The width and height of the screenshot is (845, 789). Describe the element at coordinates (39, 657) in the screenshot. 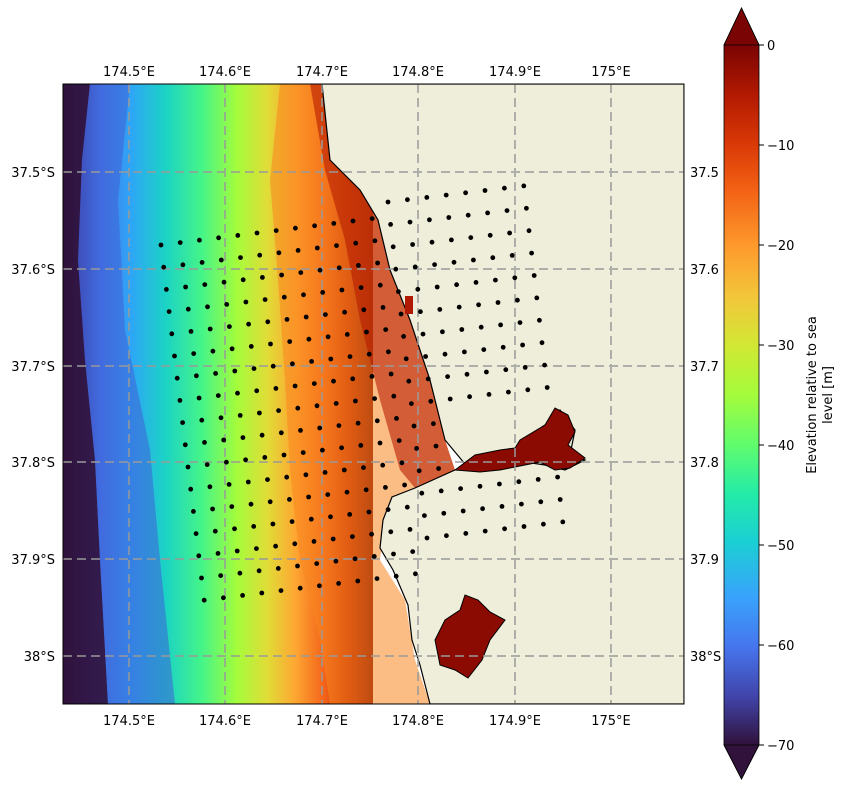

I see `left-tick-label: 38°S` at that location.